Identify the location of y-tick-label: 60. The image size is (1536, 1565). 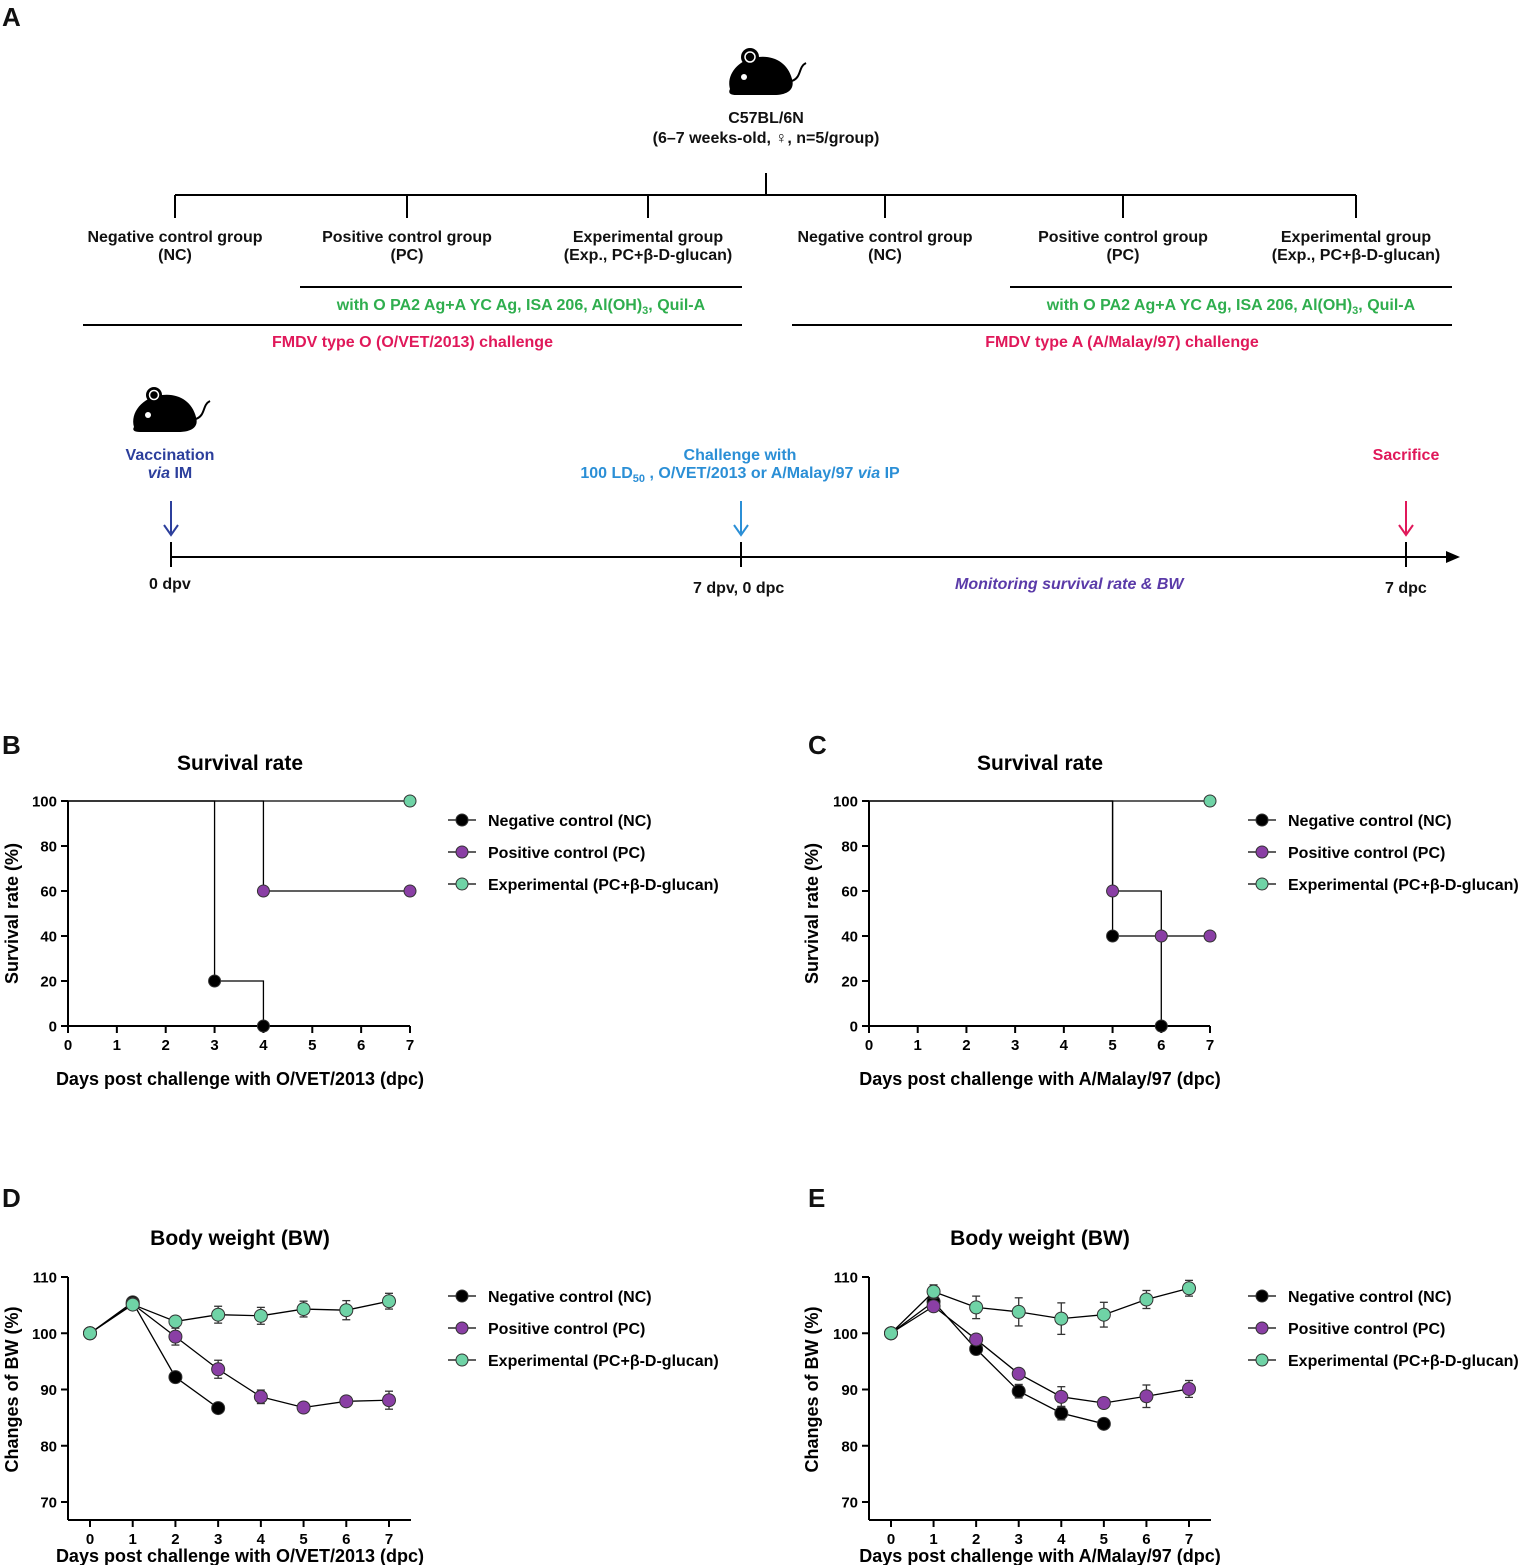
(849, 892).